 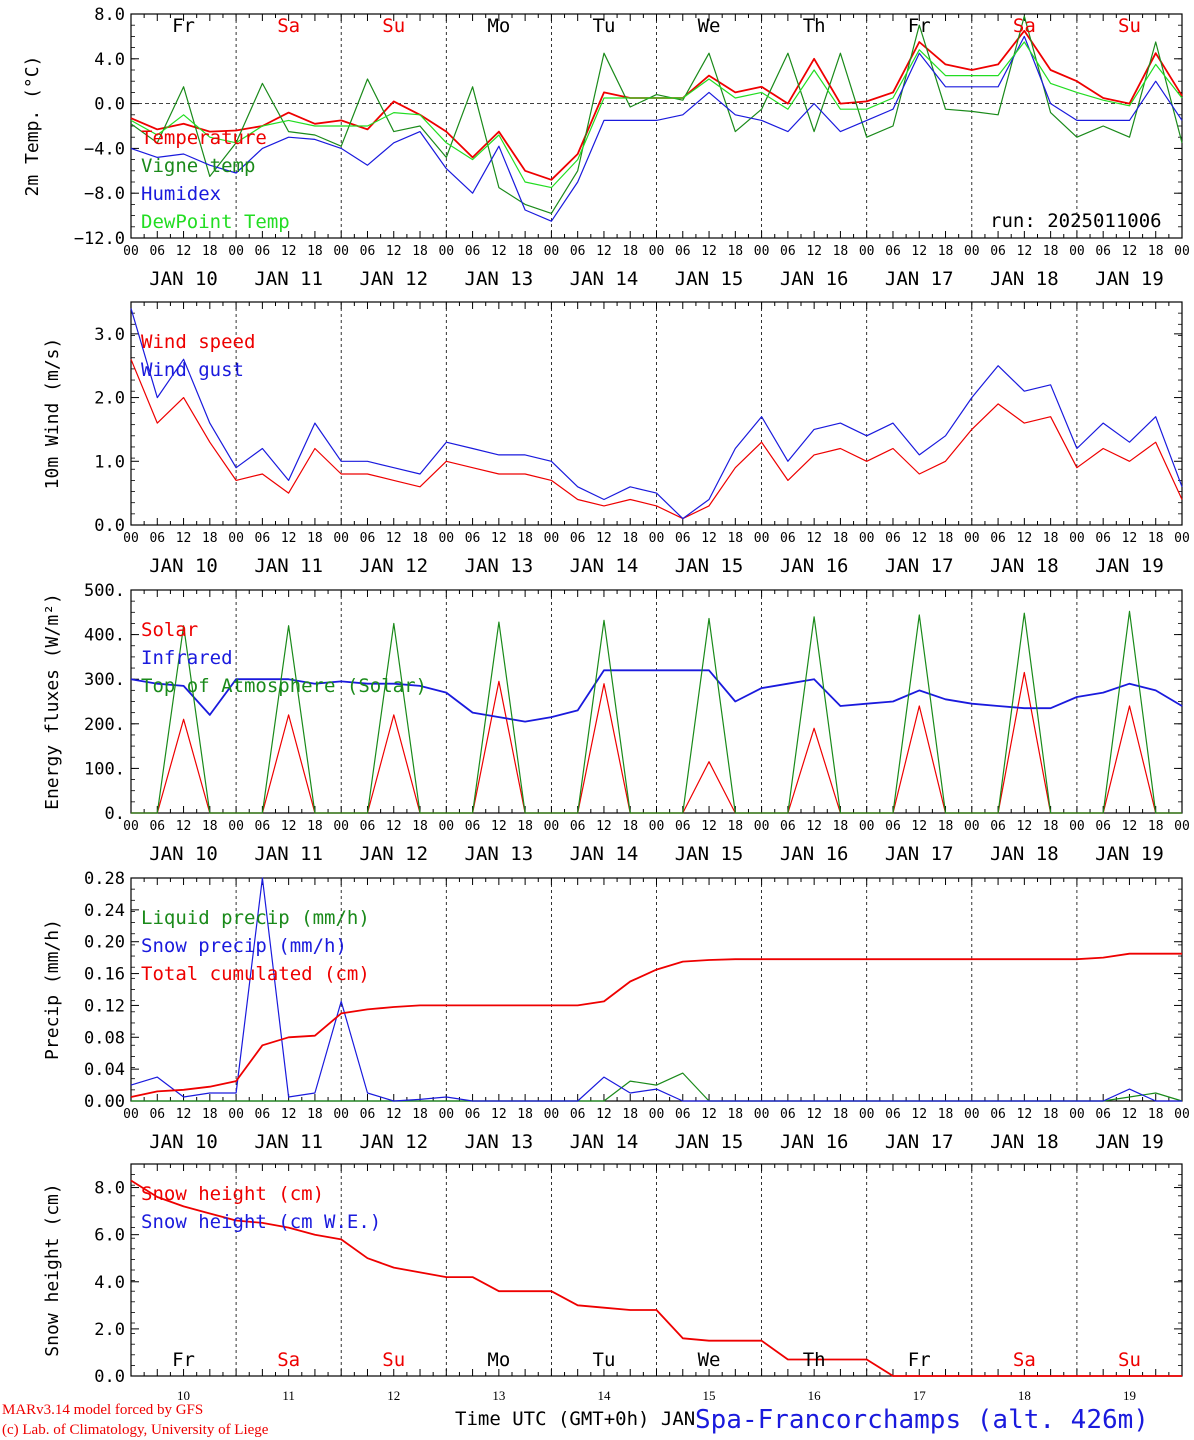 What do you see at coordinates (52, 701) in the screenshot?
I see `y-axis-label: Energy fluxes (W/m²)` at bounding box center [52, 701].